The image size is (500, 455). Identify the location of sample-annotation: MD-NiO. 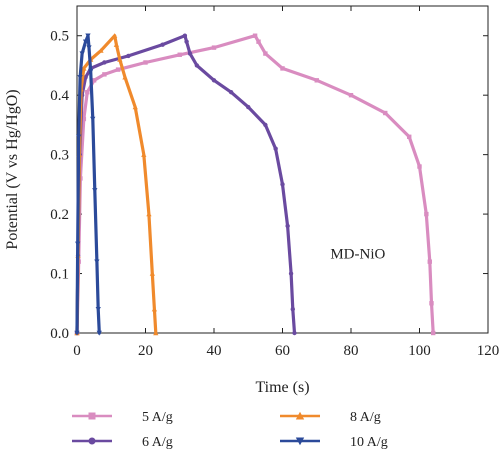
(357, 255).